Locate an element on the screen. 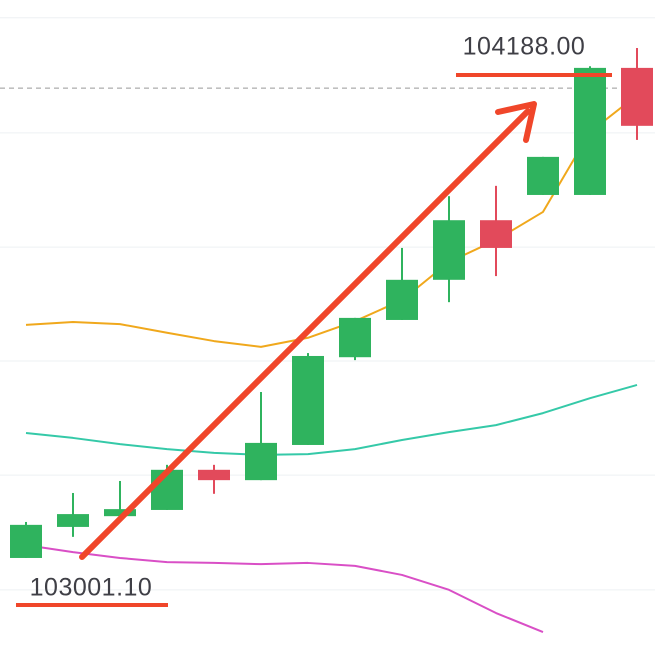 The height and width of the screenshot is (654, 655). high-label: 104188.00 is located at coordinates (524, 47).